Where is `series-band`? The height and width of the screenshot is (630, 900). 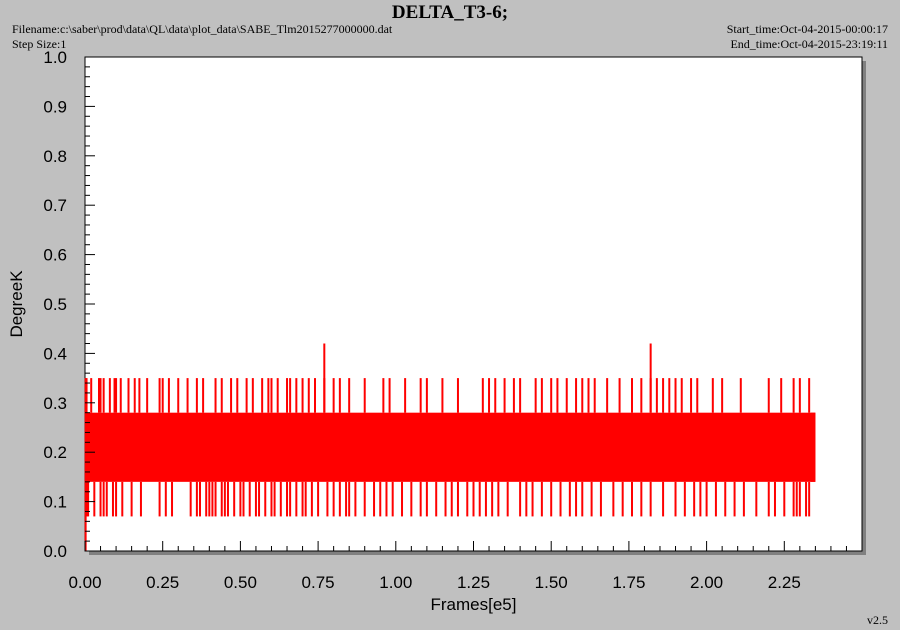 series-band is located at coordinates (450, 447).